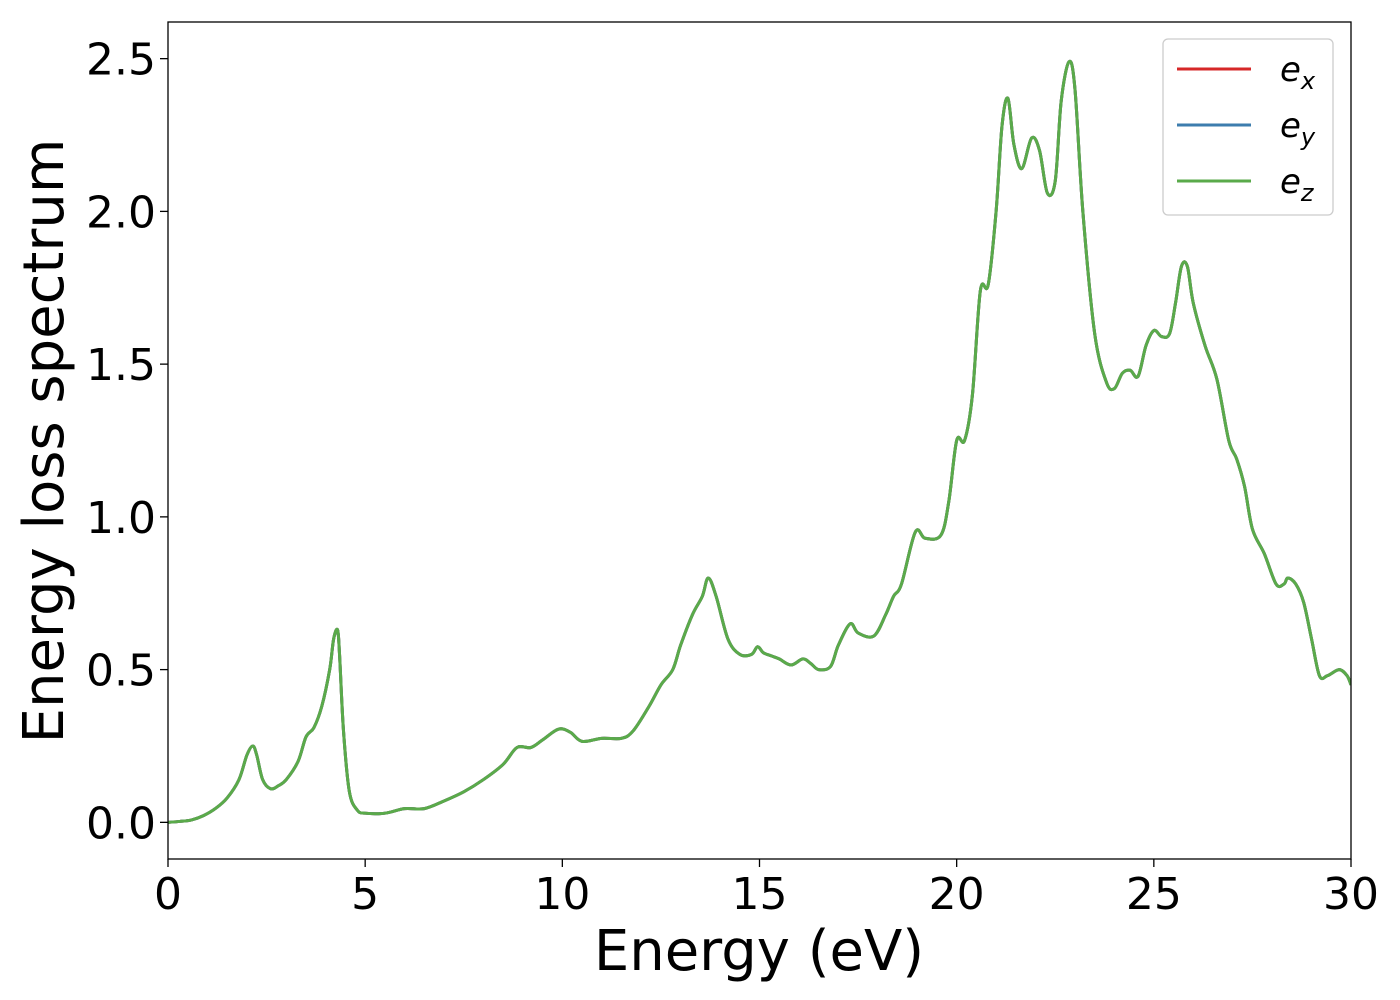 The height and width of the screenshot is (1000, 1400). What do you see at coordinates (562, 894) in the screenshot?
I see `x-tick-label: 10` at bounding box center [562, 894].